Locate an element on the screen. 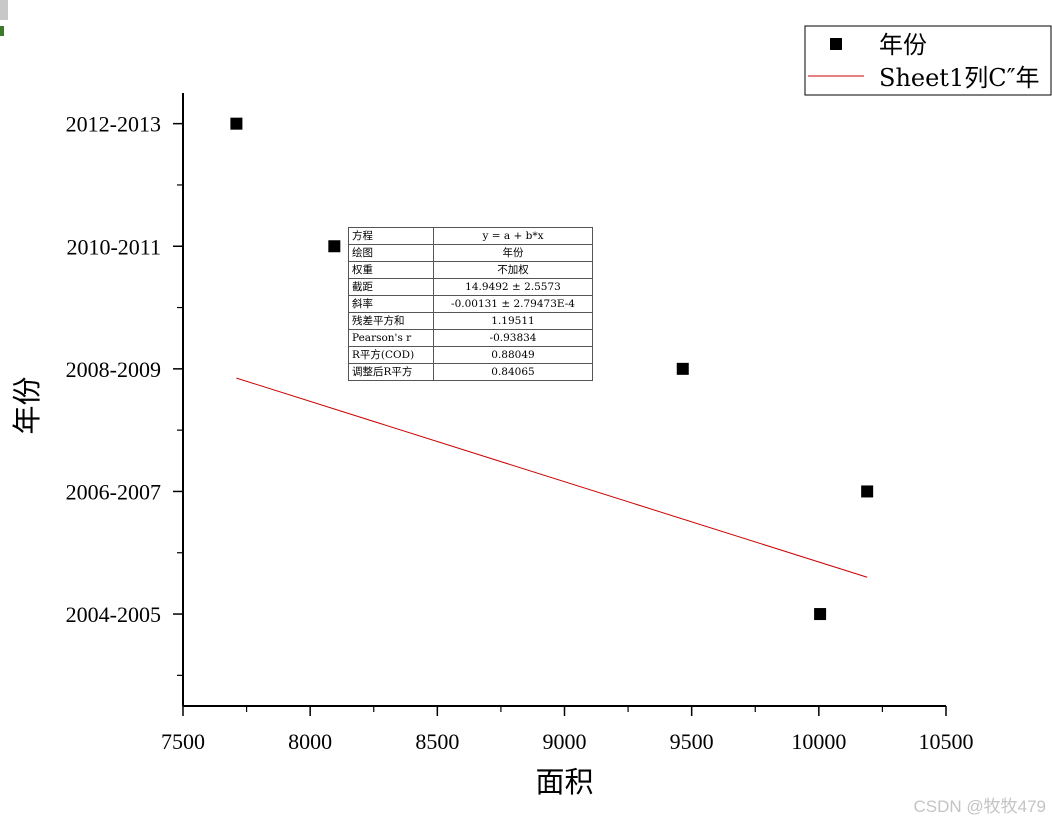  fit-table-key: 绘图 is located at coordinates (391, 253).